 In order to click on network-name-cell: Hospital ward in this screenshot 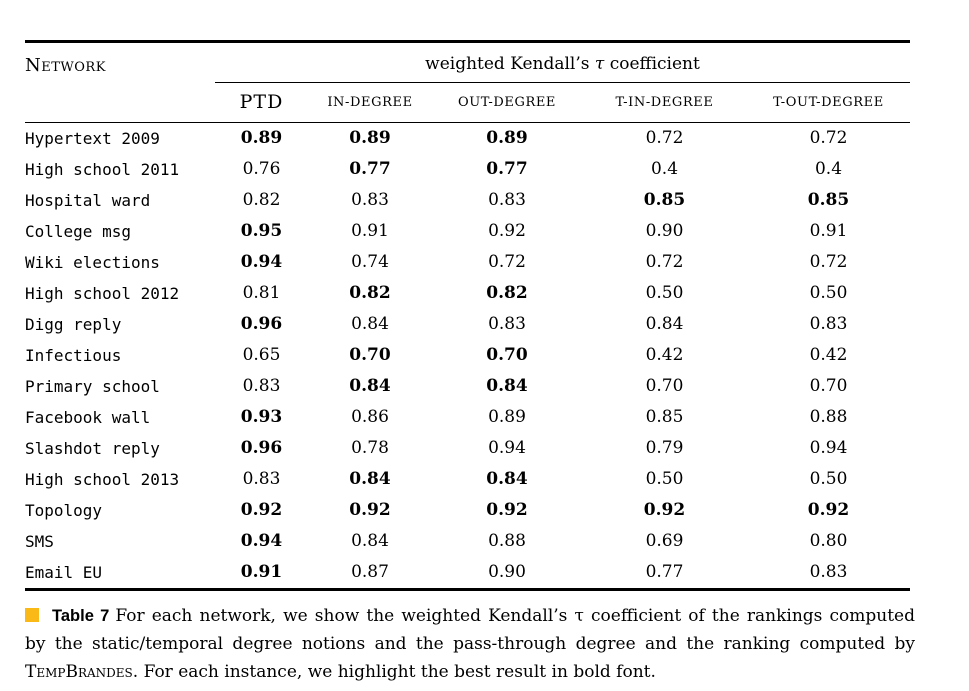, I will do `click(88, 200)`.